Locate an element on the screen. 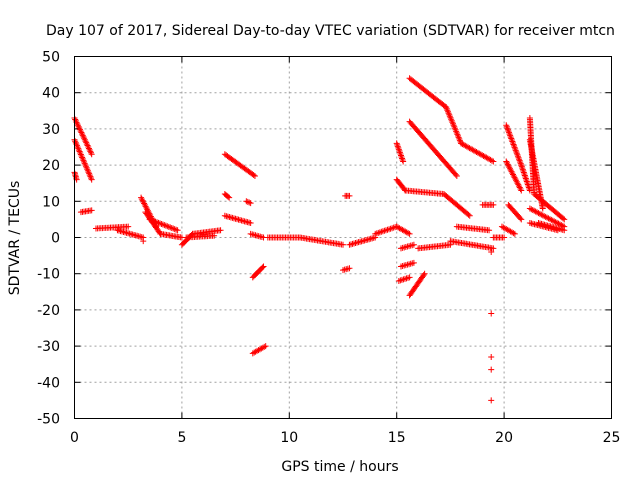 The image size is (640, 480). y-tick-label: 0 is located at coordinates (55, 239).